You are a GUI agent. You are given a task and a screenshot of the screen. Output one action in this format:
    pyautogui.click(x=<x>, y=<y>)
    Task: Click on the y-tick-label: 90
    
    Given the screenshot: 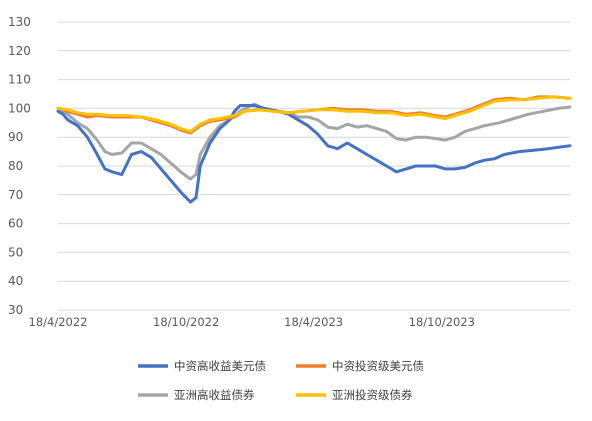 What is the action you would take?
    pyautogui.click(x=15, y=137)
    